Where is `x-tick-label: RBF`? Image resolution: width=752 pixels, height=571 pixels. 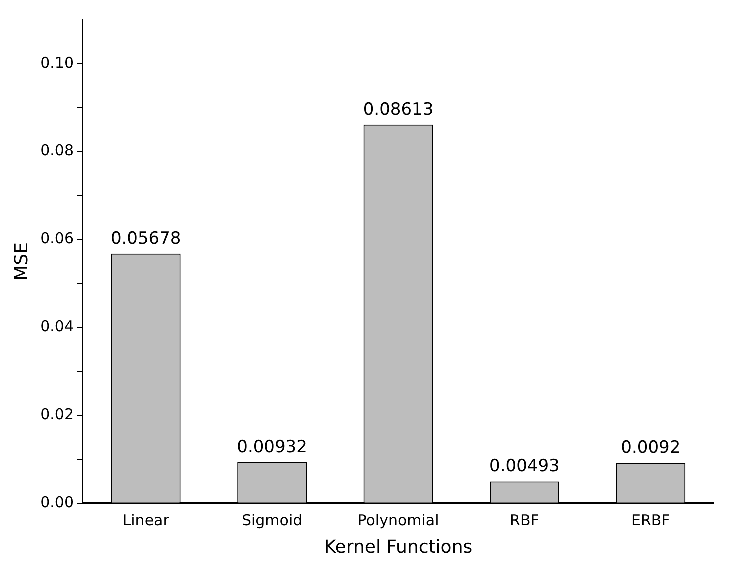 x-tick-label: RBF is located at coordinates (525, 520).